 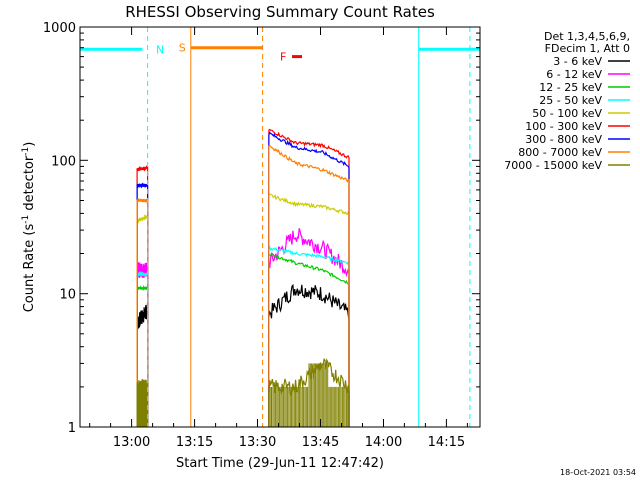 I want to click on legend-label-8: 7000 - 15000 keV, so click(x=553, y=165).